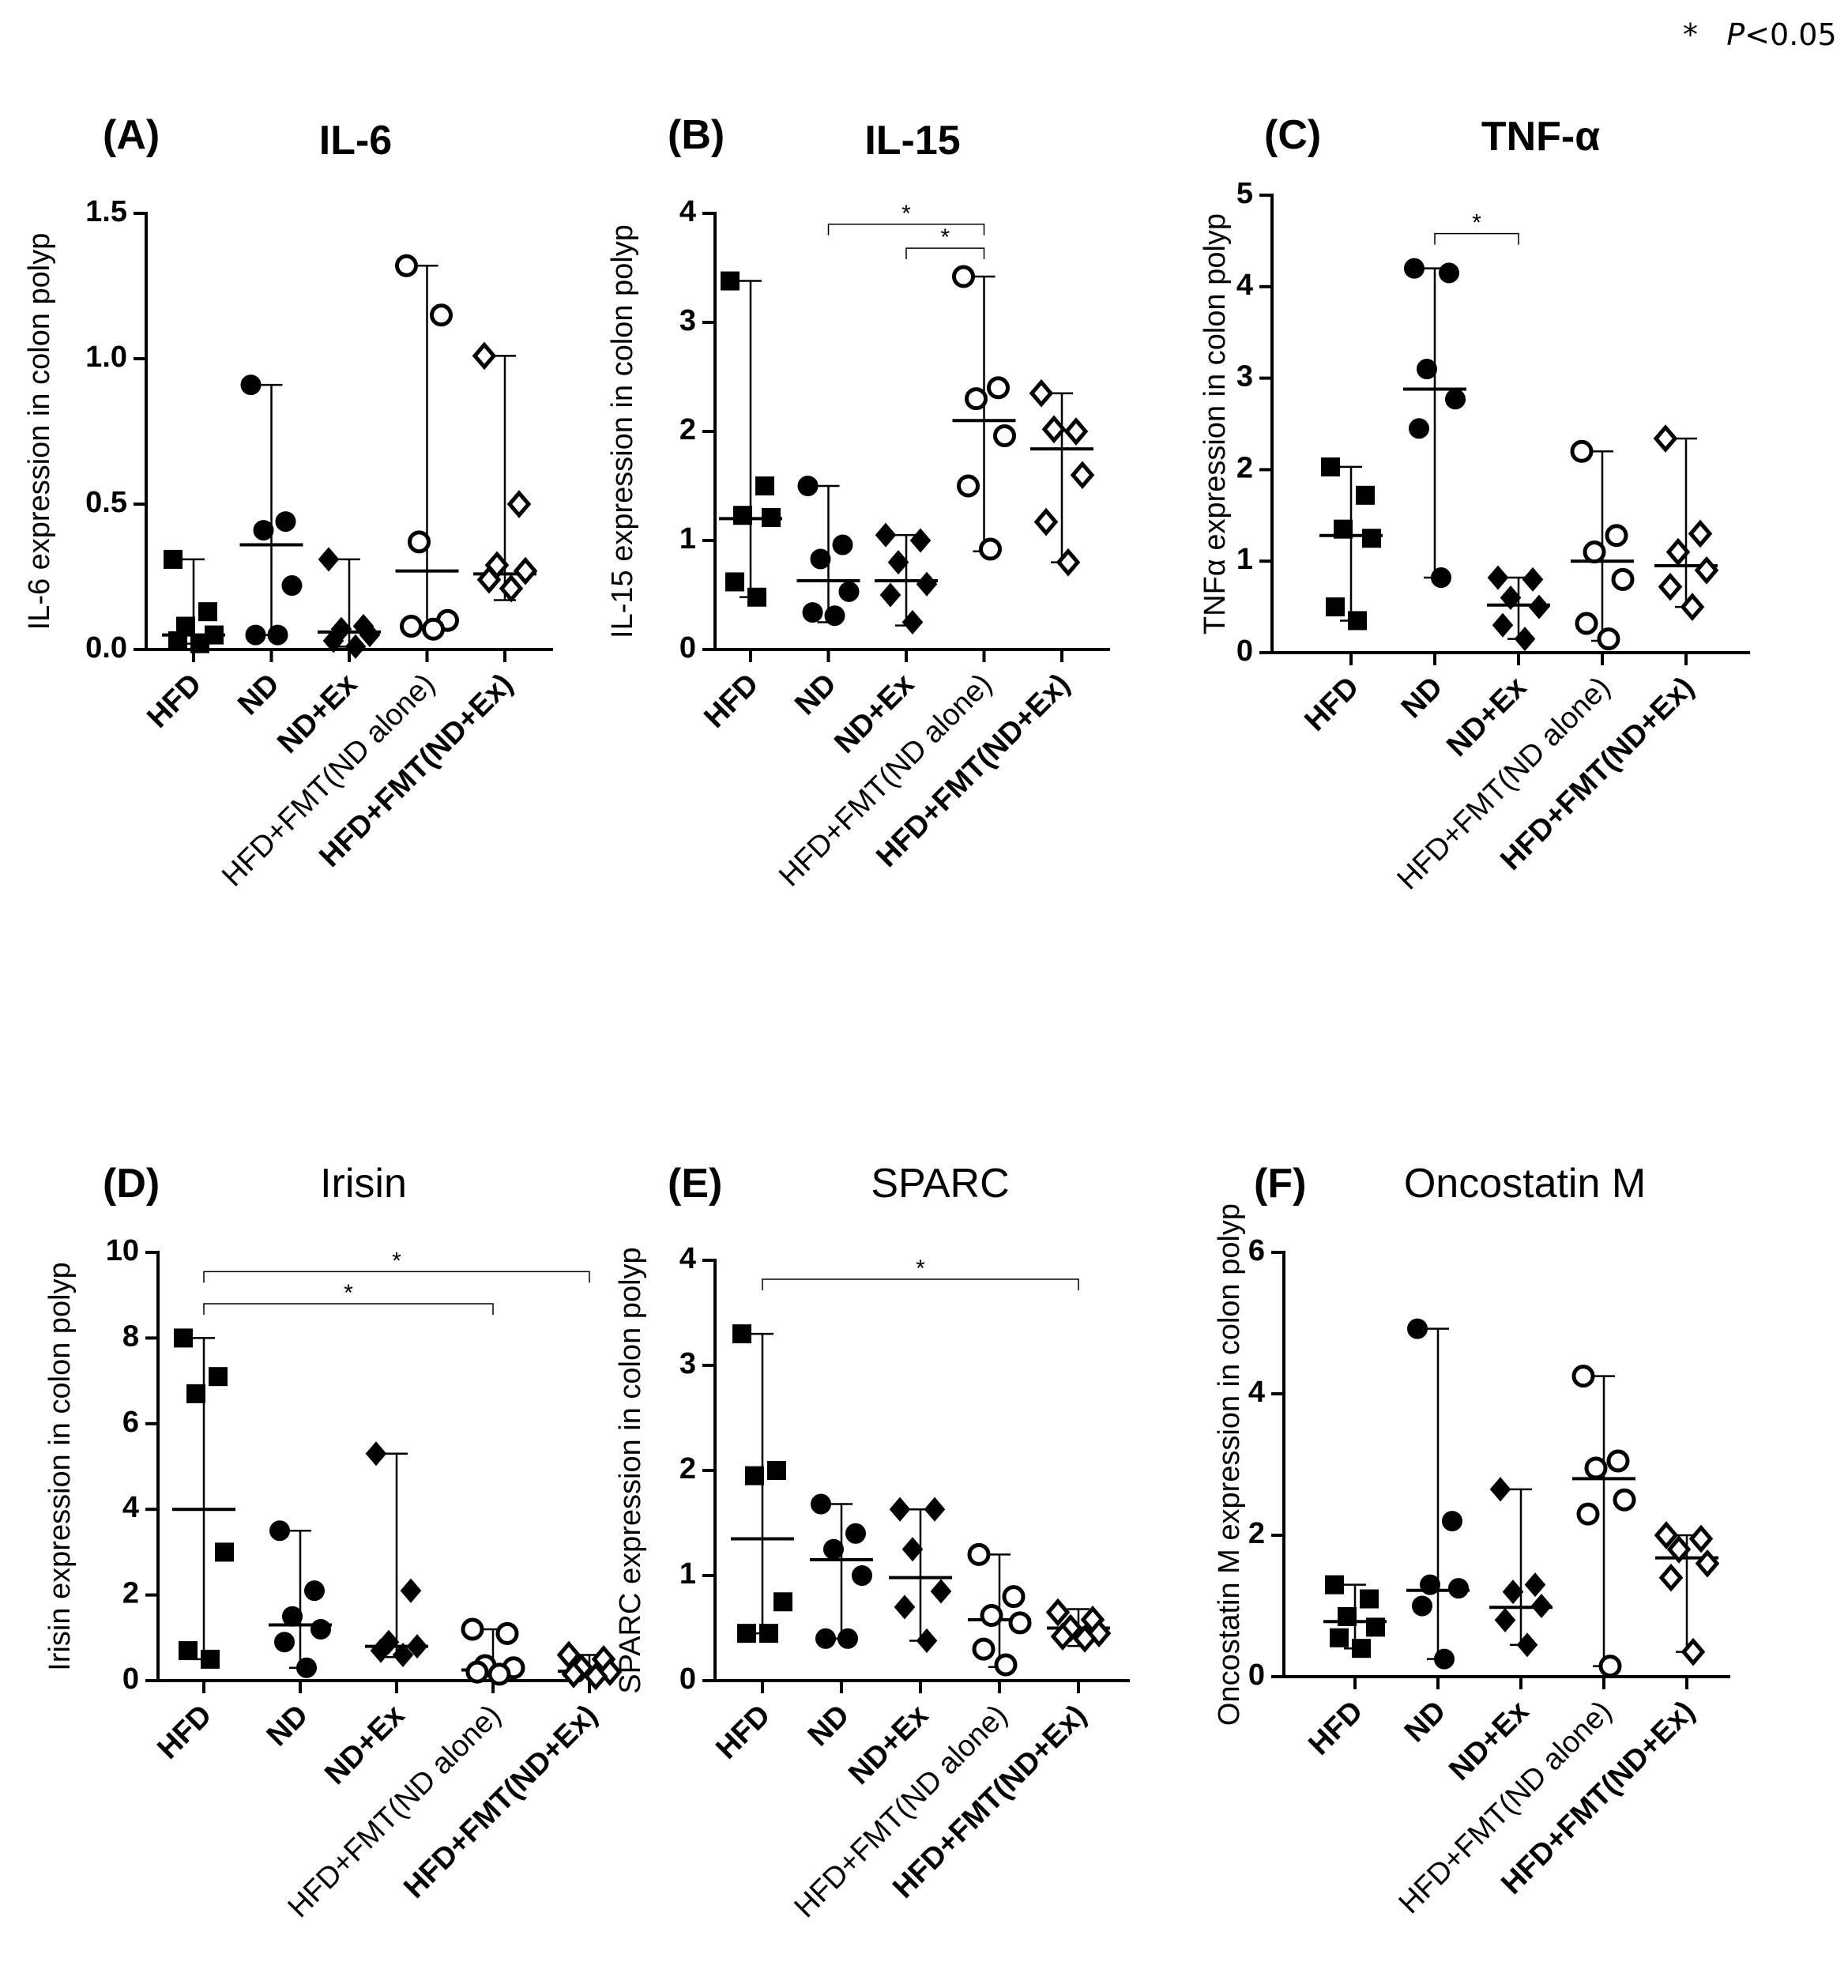 The height and width of the screenshot is (1988, 1848). I want to click on y-axis-label: TNFα expression in colon polyp, so click(1215, 423).